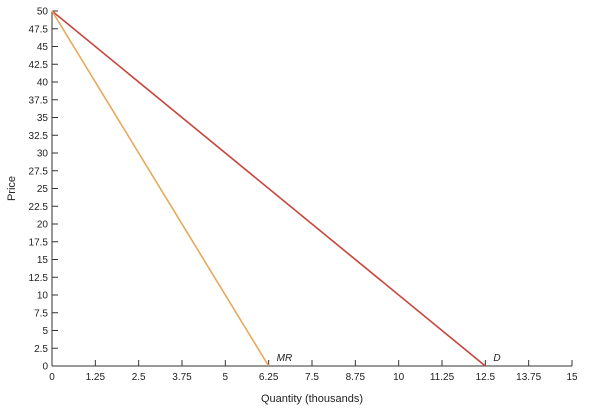 This screenshot has height=411, width=596. I want to click on x-tick-label: 3.75, so click(182, 377).